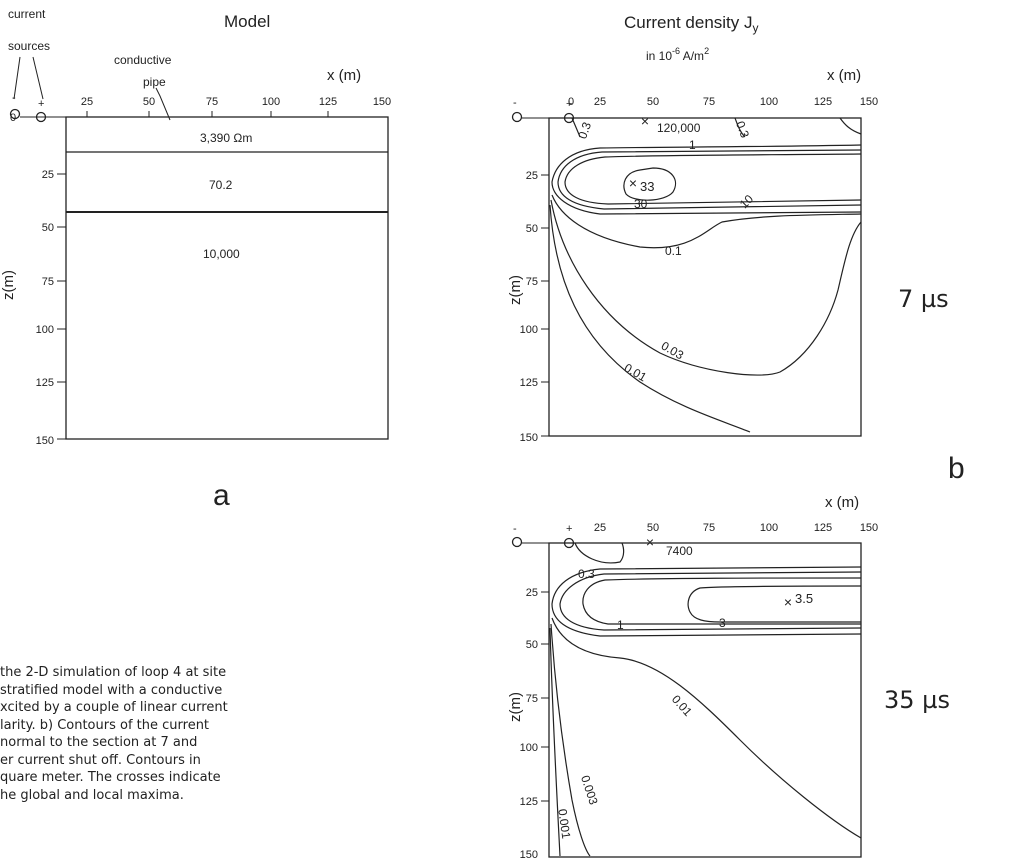 Image resolution: width=1026 pixels, height=861 pixels. What do you see at coordinates (844, 75) in the screenshot?
I see `x-axis-label-top: x (m)` at bounding box center [844, 75].